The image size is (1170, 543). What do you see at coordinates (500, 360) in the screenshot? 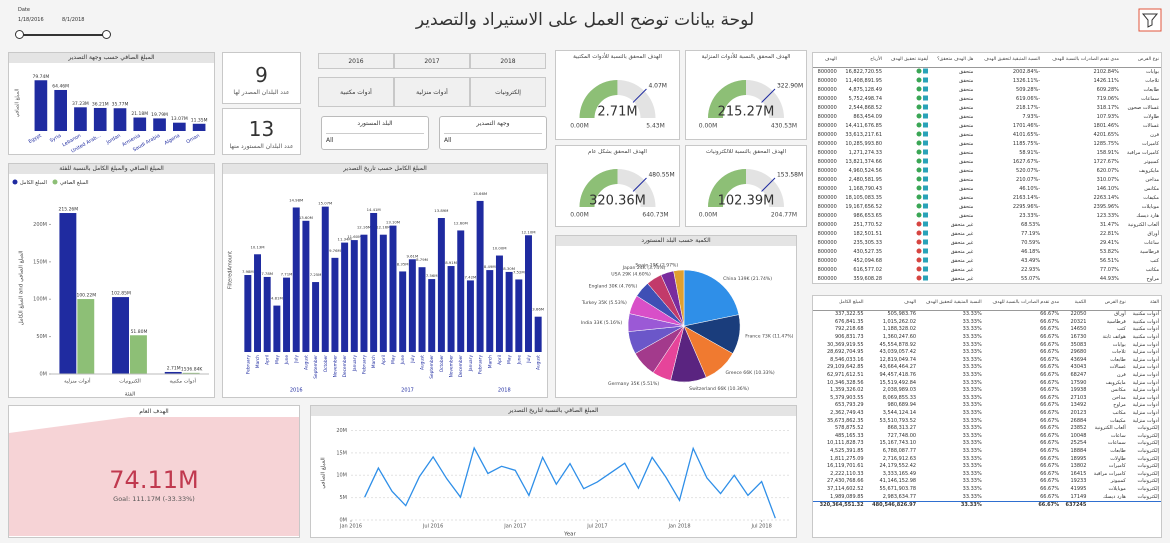
I see `x-tick-label: April` at bounding box center [500, 360].